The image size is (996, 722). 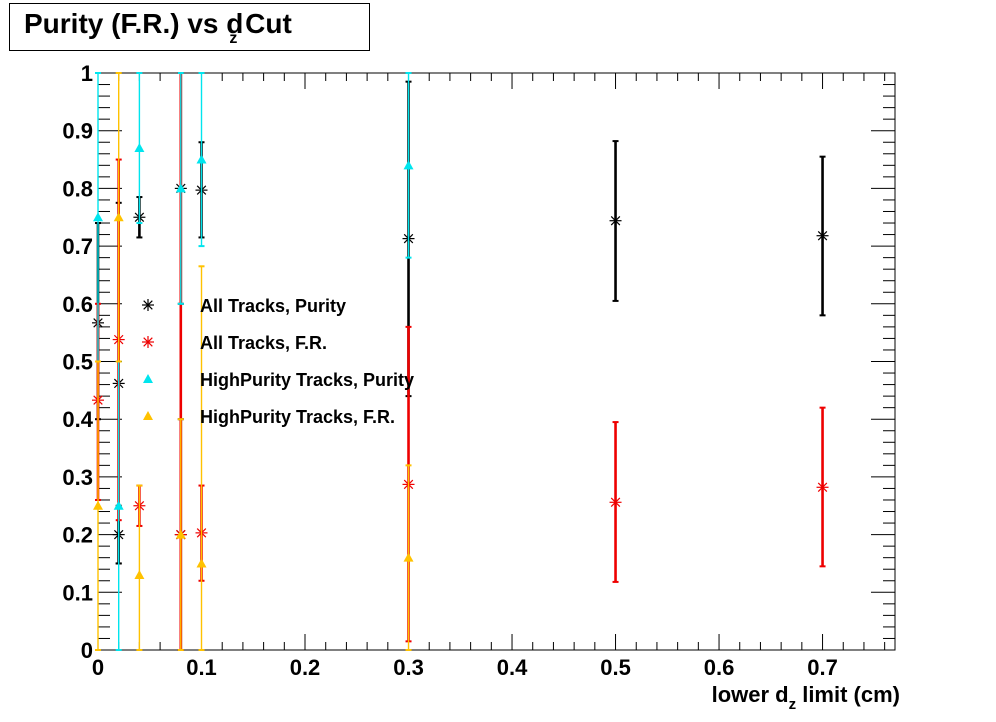 What do you see at coordinates (77, 188) in the screenshot?
I see `y-tick-label: 0.8` at bounding box center [77, 188].